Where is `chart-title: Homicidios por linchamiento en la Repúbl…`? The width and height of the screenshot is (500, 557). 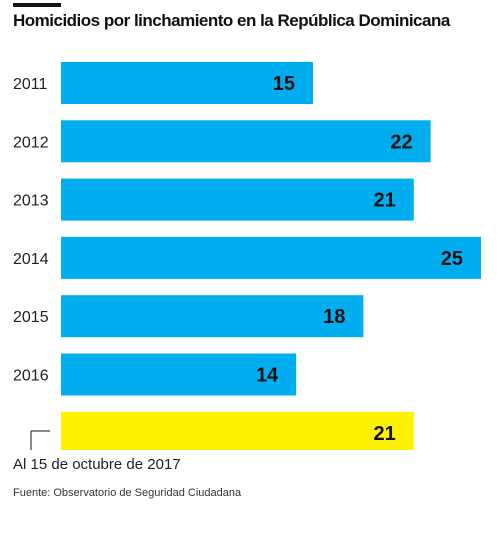 chart-title: Homicidios por linchamiento en la Repúbl… is located at coordinates (231, 20).